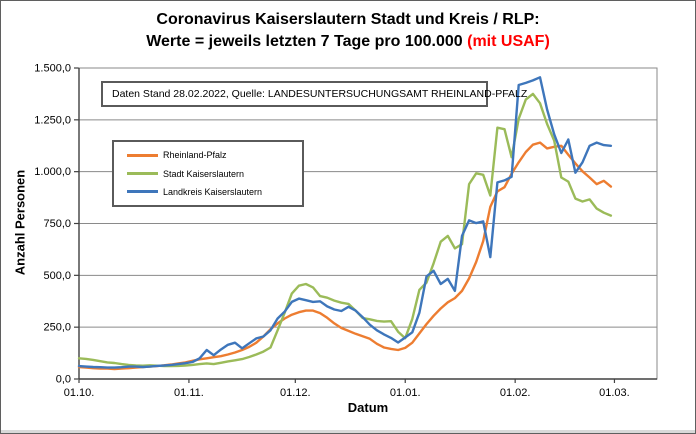 The width and height of the screenshot is (696, 434). Describe the element at coordinates (614, 393) in the screenshot. I see `x-tick-label: 01.03.` at that location.